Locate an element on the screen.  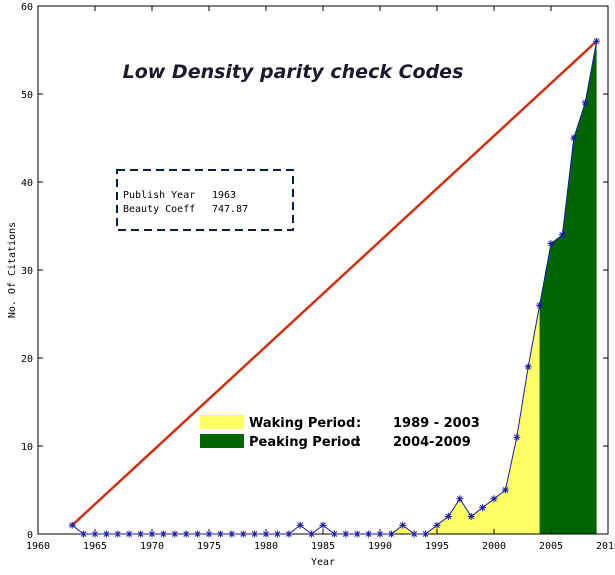
data-point-1965 is located at coordinates (95, 534).